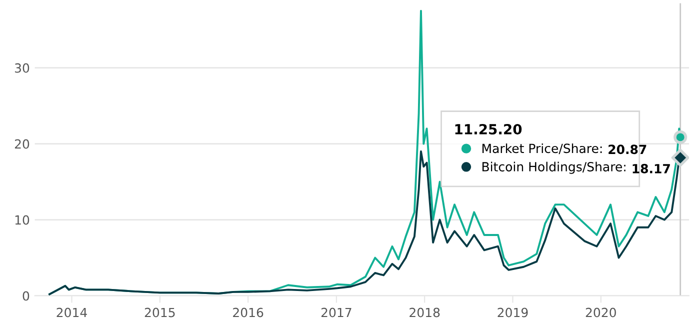 Image resolution: width=696 pixels, height=325 pixels. Describe the element at coordinates (22, 68) in the screenshot. I see `y-tick-label: 30` at that location.